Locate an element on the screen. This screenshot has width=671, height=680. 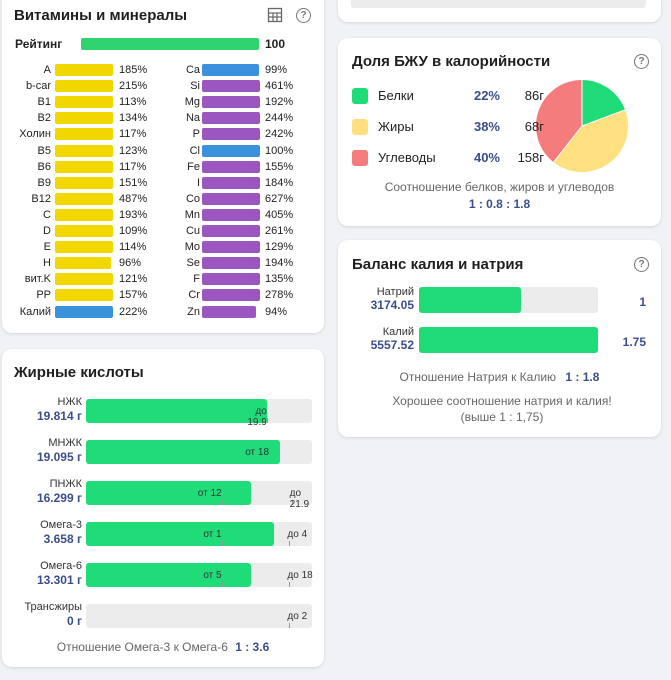
fatty-acid-name: Трансжиры is located at coordinates (53, 607).